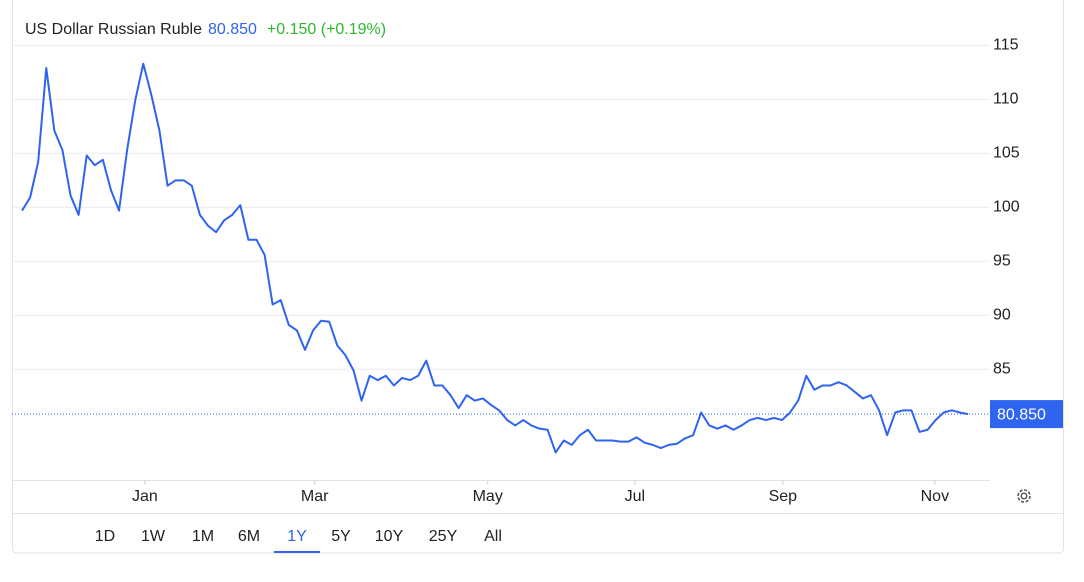 The width and height of the screenshot is (1084, 582). What do you see at coordinates (105, 536) in the screenshot?
I see `range-button: 1D` at bounding box center [105, 536].